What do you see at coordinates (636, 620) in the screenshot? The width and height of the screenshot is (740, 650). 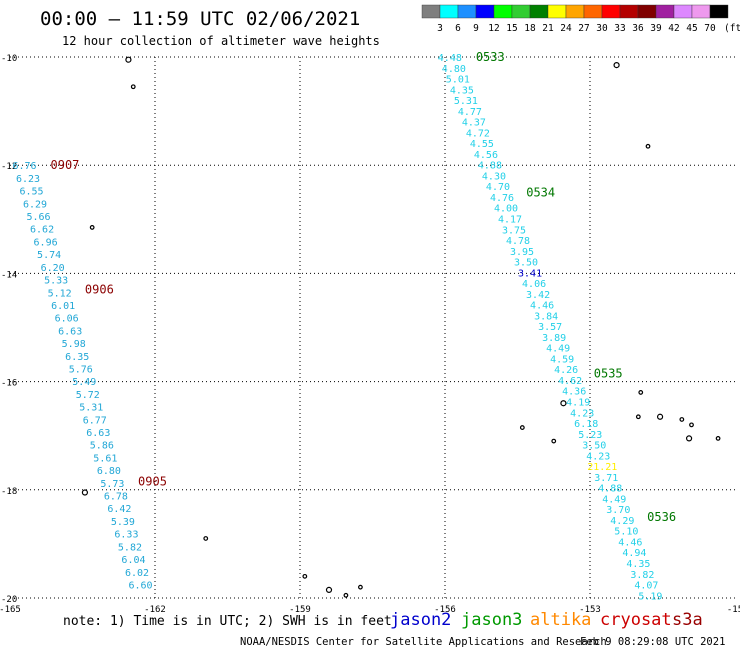 I see `satellite-legend-cryosat: cryosat` at bounding box center [636, 620].